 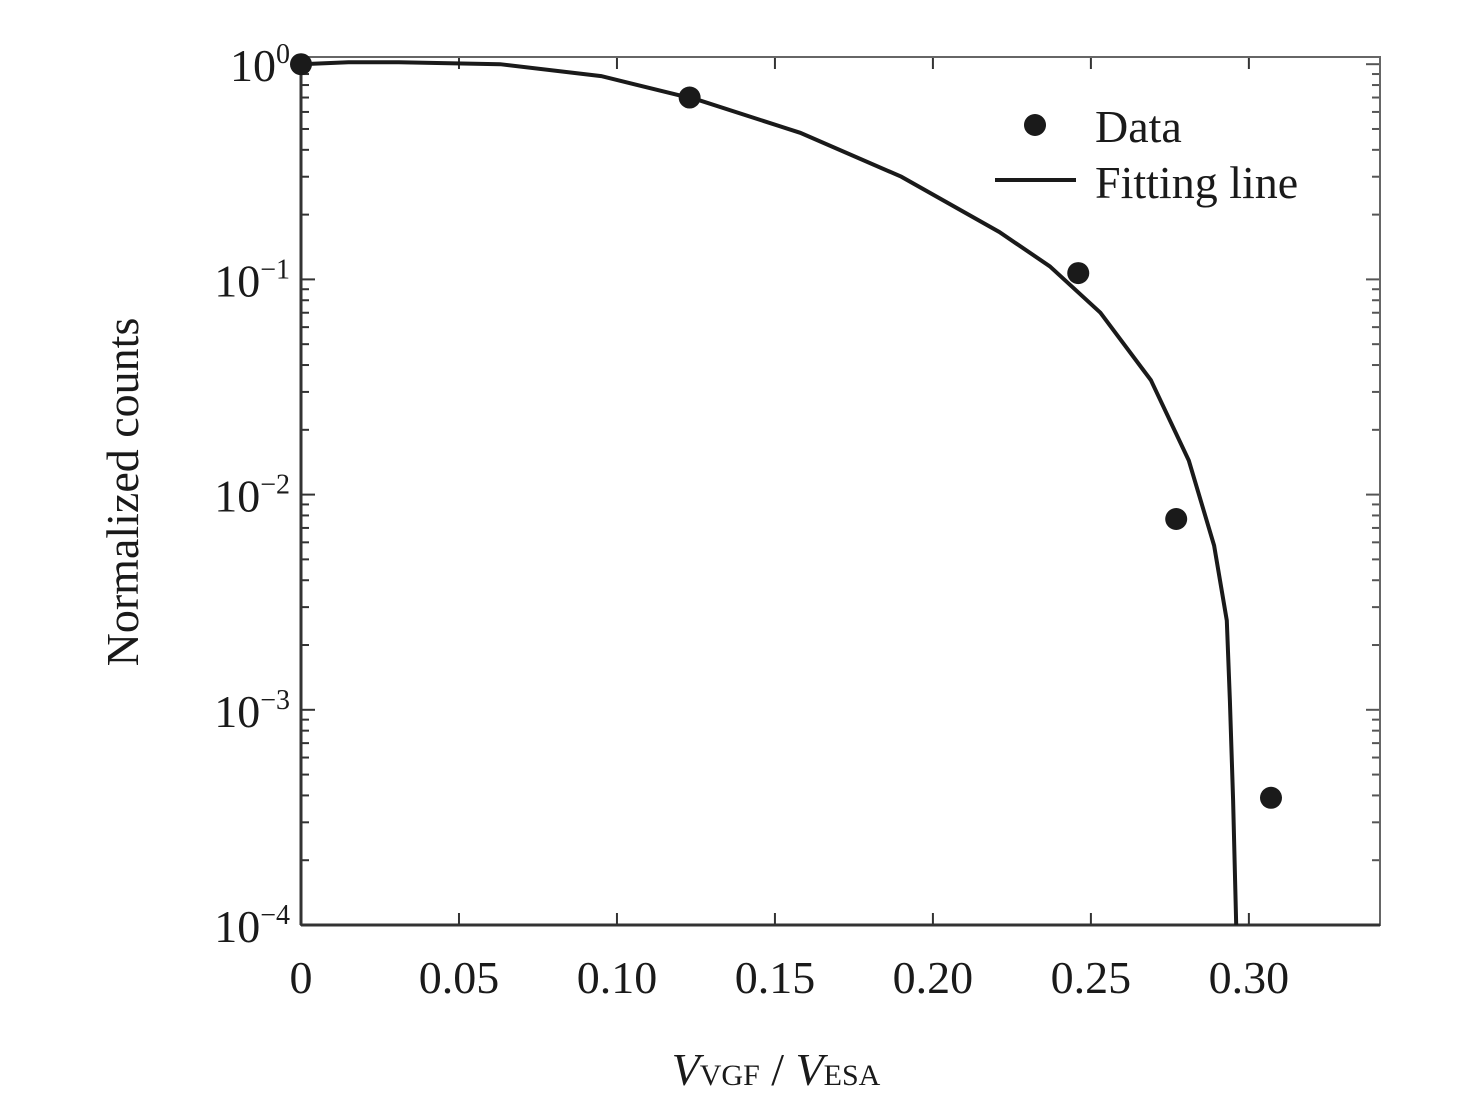 I want to click on x-tick-labels: 0 0.05 0.10 0.15 0.20 0.25 0.30, so click(x=790, y=977).